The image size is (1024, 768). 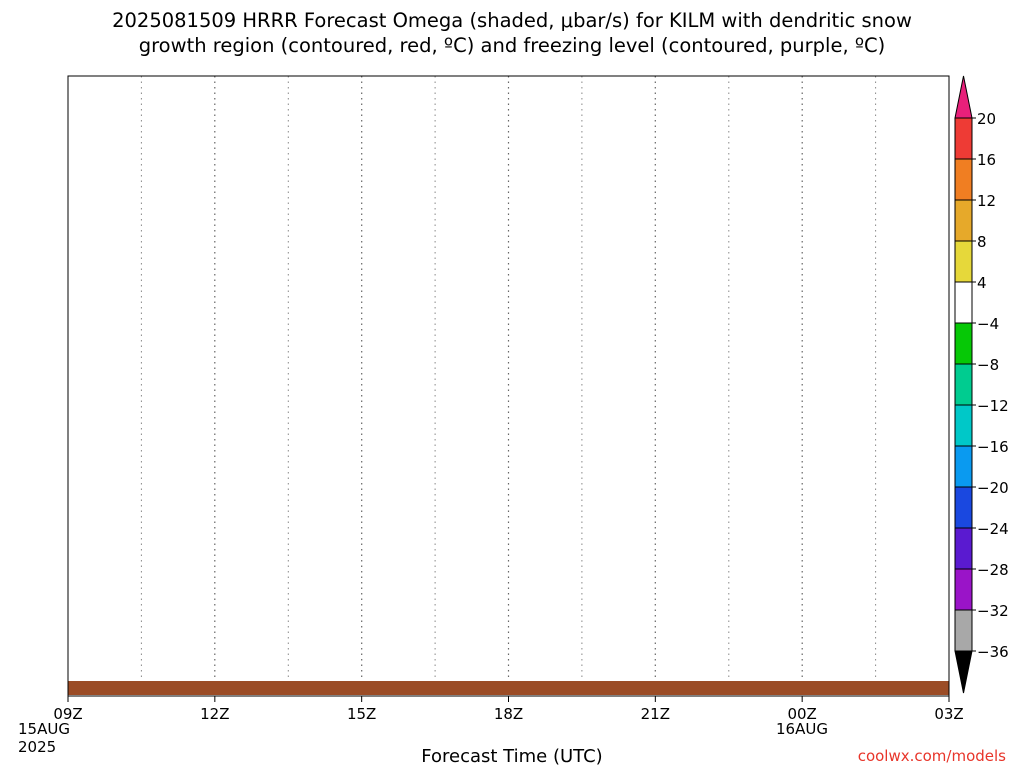 I want to click on colorbar-label-5: −4, so click(x=988, y=324).